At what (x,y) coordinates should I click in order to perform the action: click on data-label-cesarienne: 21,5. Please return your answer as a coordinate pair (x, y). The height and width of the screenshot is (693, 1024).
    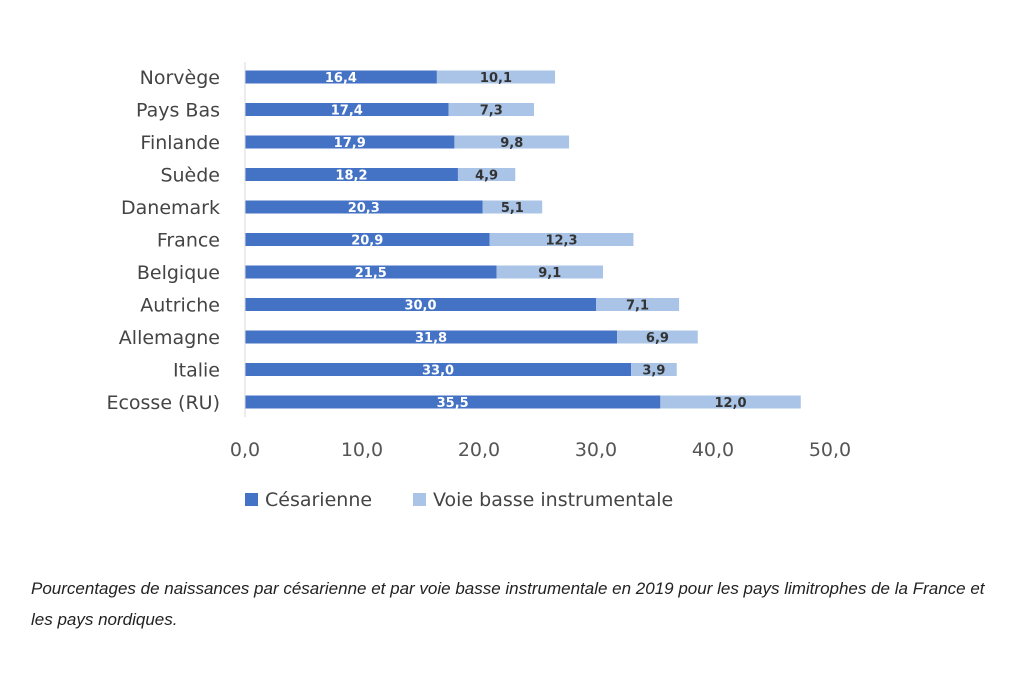
    Looking at the image, I should click on (371, 273).